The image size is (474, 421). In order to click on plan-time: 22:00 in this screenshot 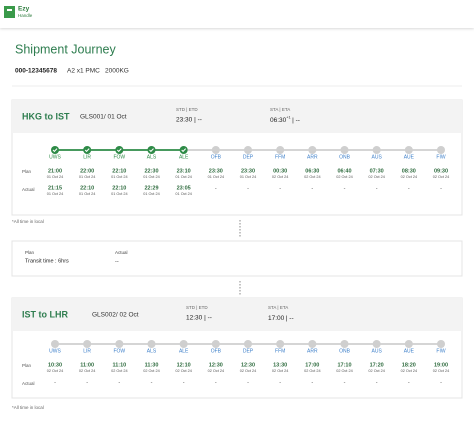, I will do `click(87, 171)`.